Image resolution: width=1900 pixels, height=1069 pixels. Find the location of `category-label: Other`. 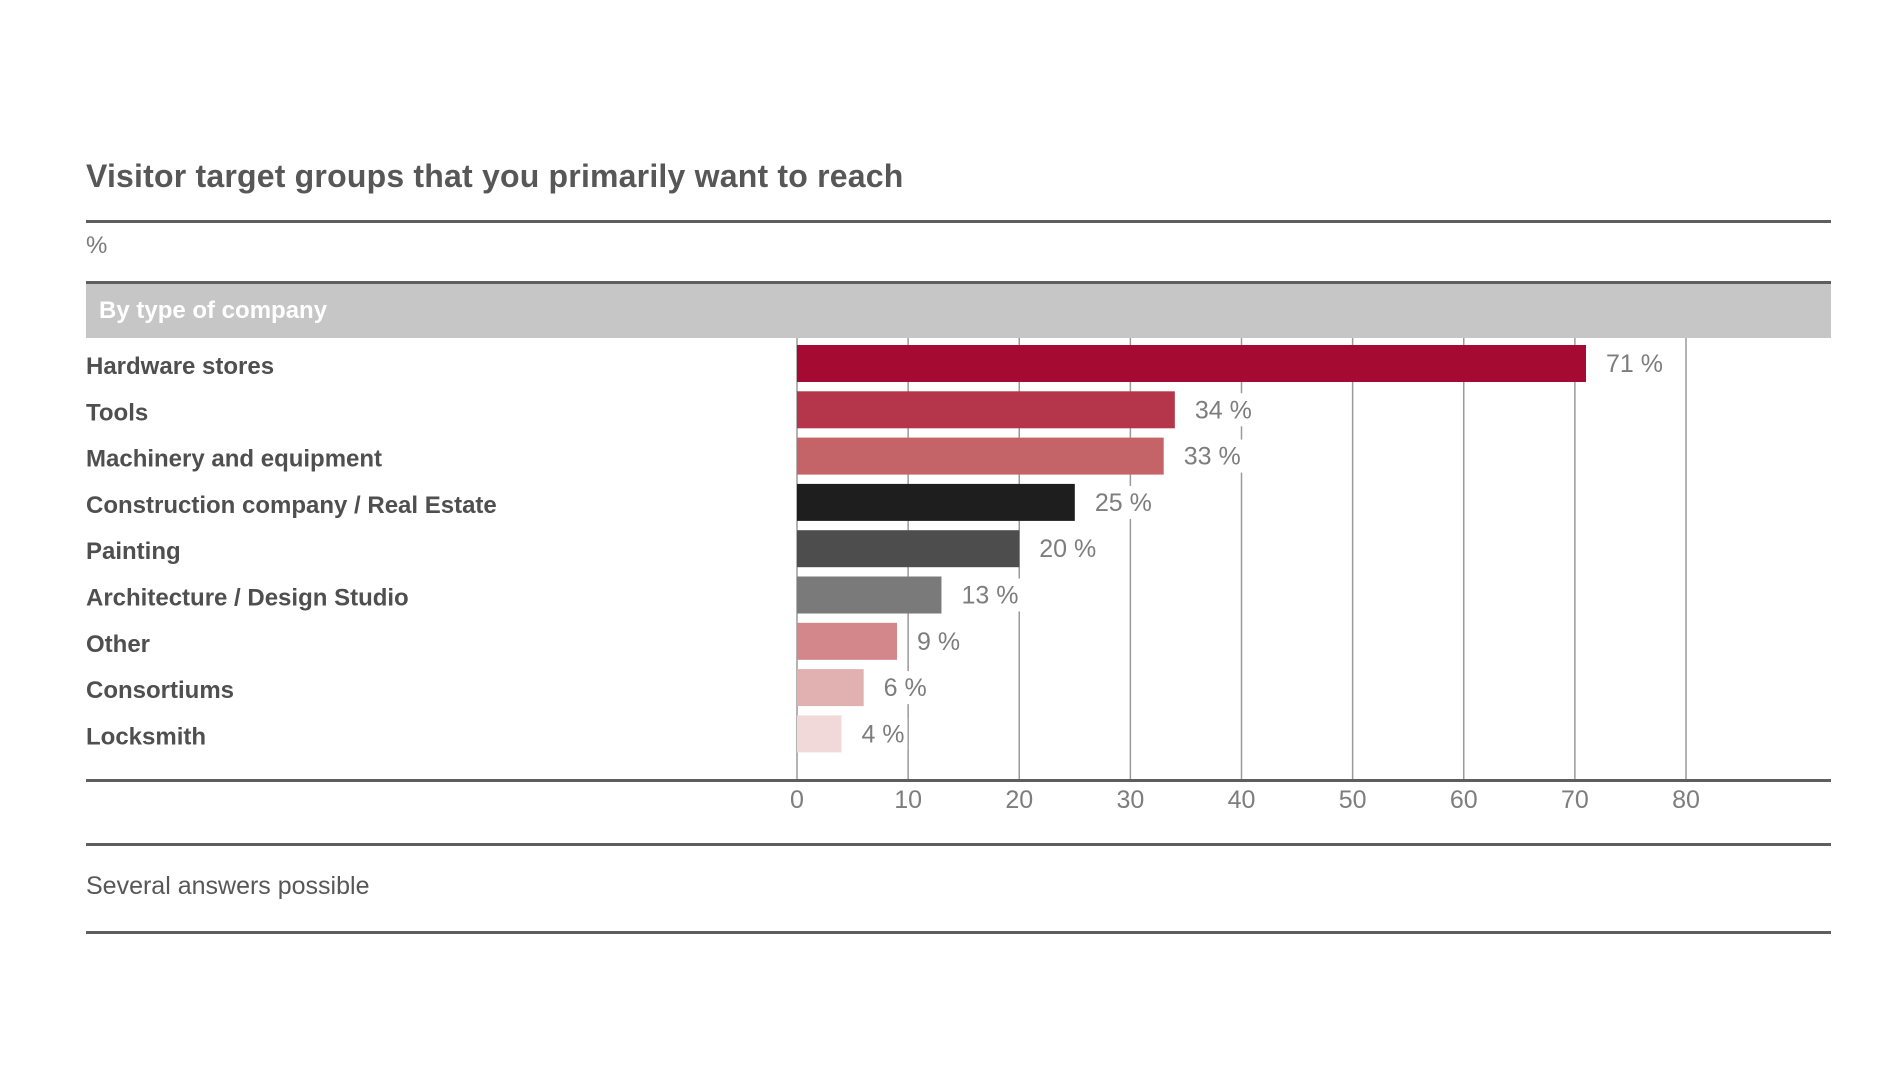

category-label: Other is located at coordinates (118, 644).